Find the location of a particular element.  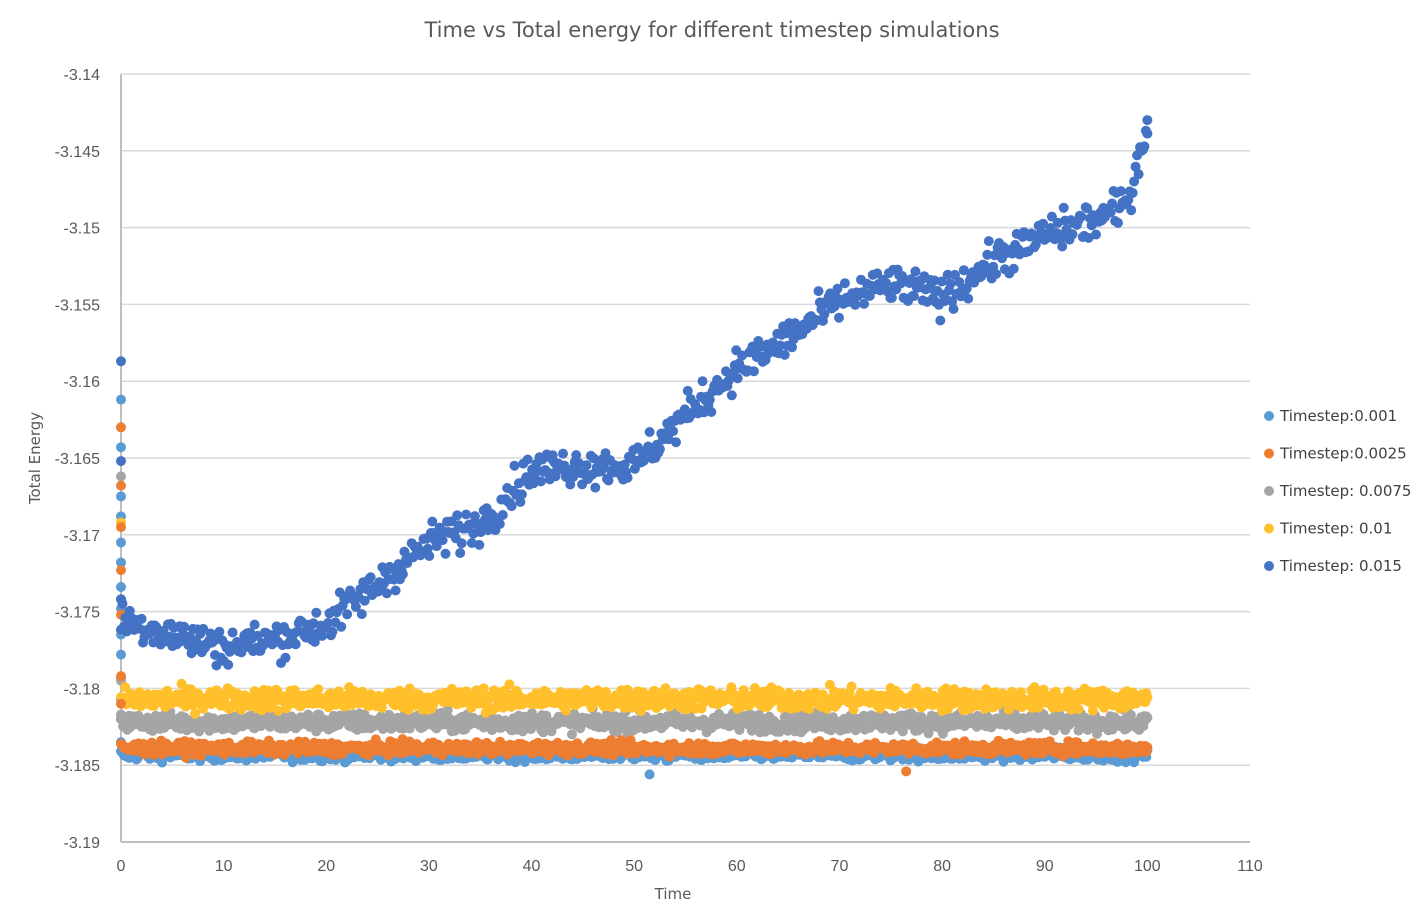

y-tick-label: -3.175 is located at coordinates (77, 613).